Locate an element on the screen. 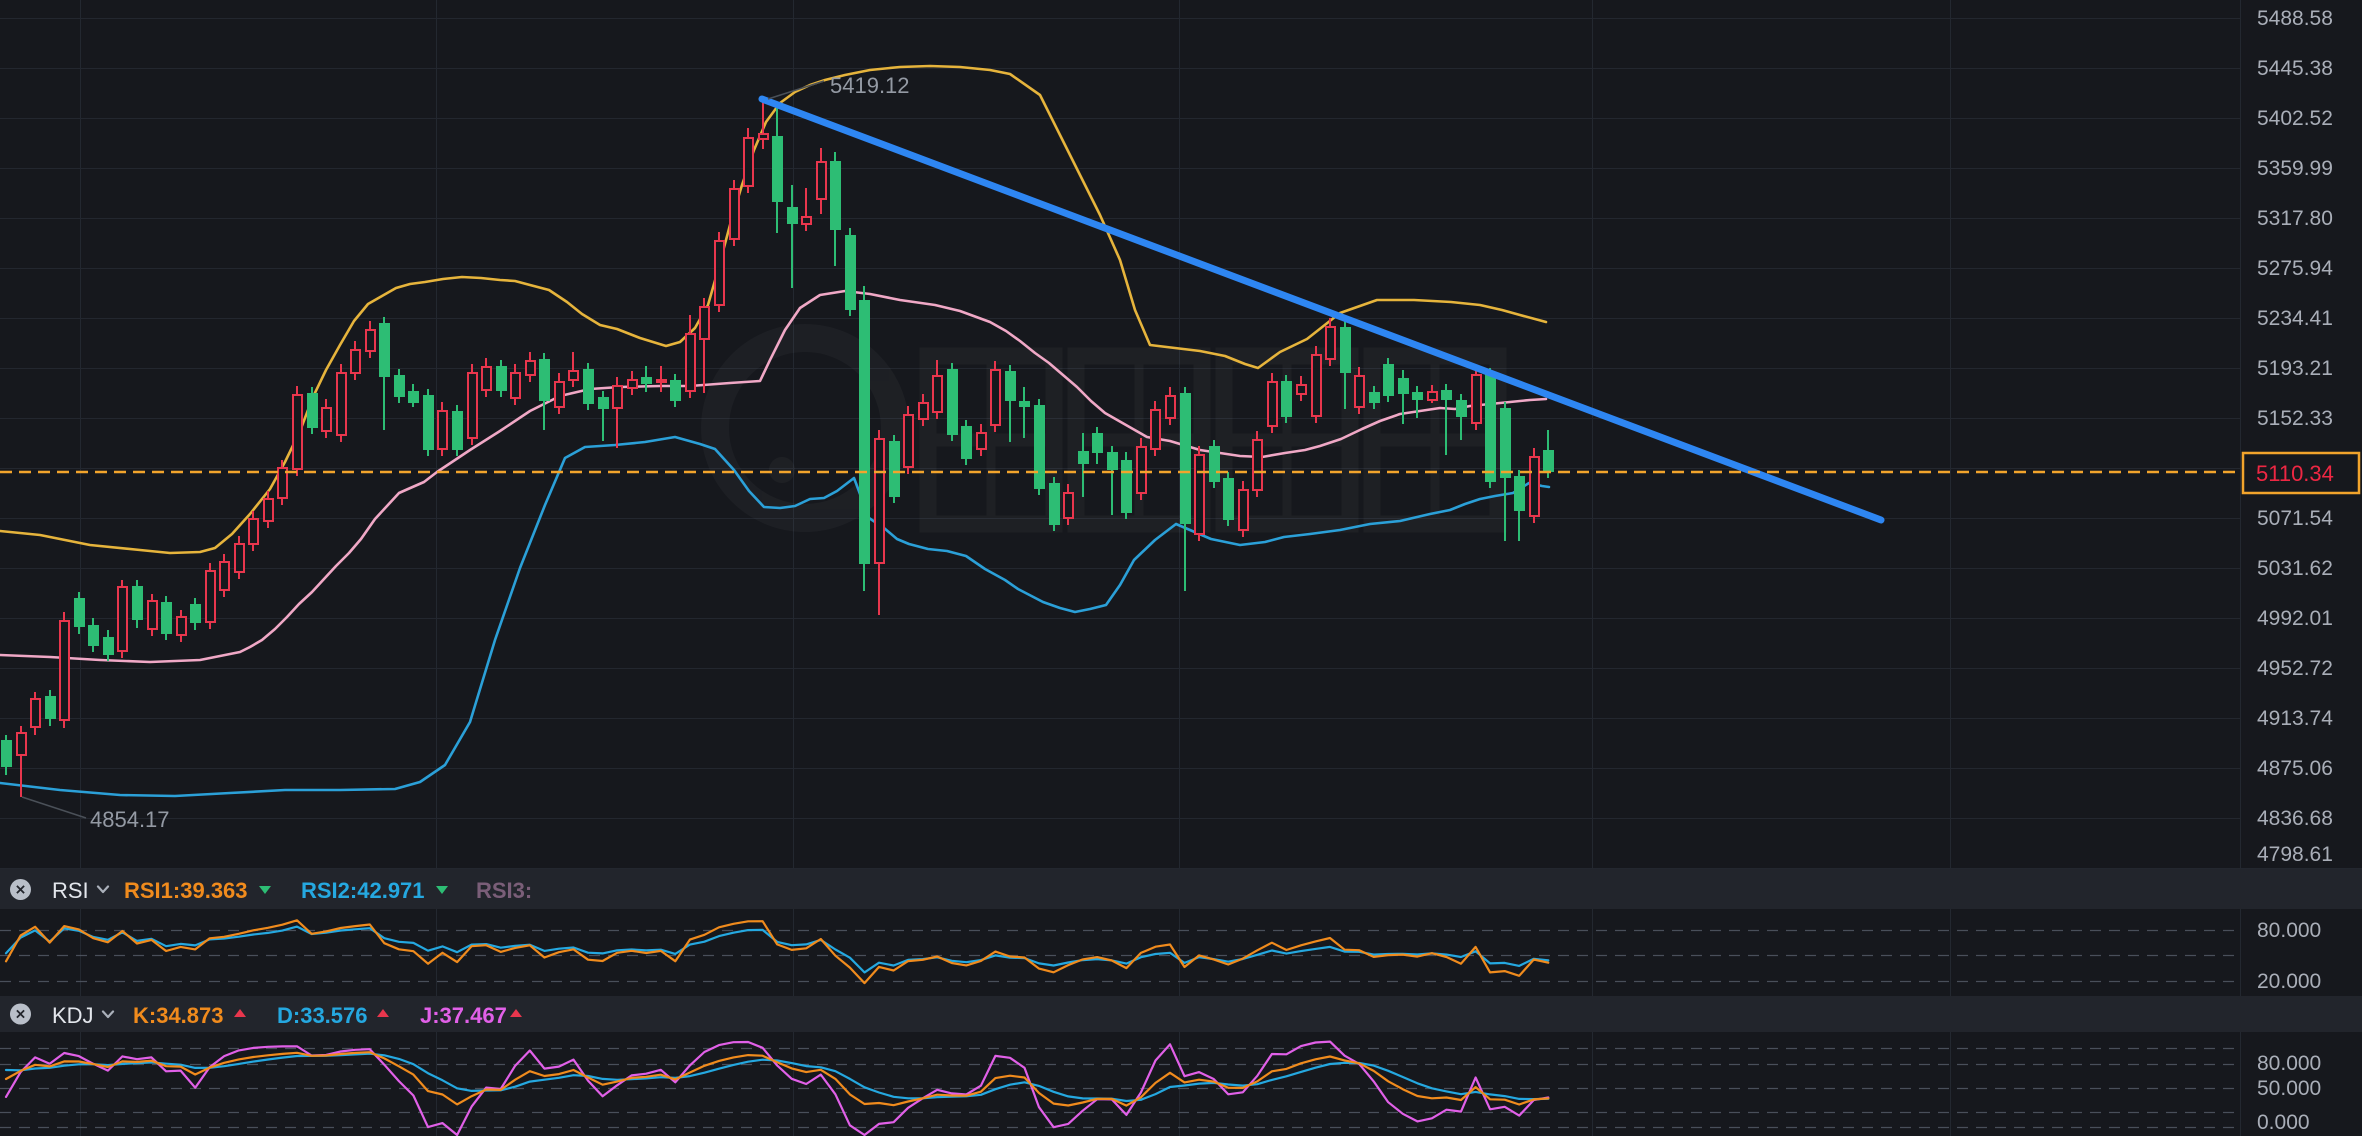  svg-text: 5317.80 is located at coordinates (2295, 218).